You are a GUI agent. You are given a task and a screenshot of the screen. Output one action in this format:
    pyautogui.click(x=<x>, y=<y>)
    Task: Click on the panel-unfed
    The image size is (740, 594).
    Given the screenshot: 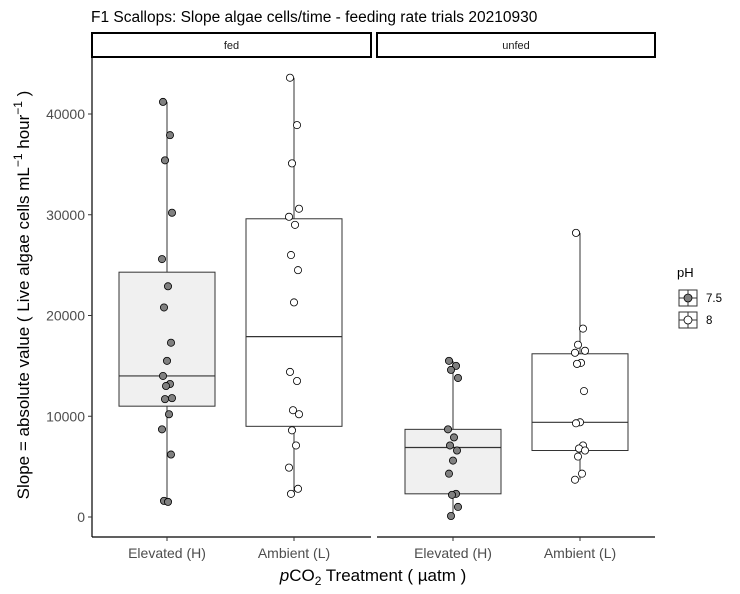 What is the action you would take?
    pyautogui.click(x=516, y=374)
    